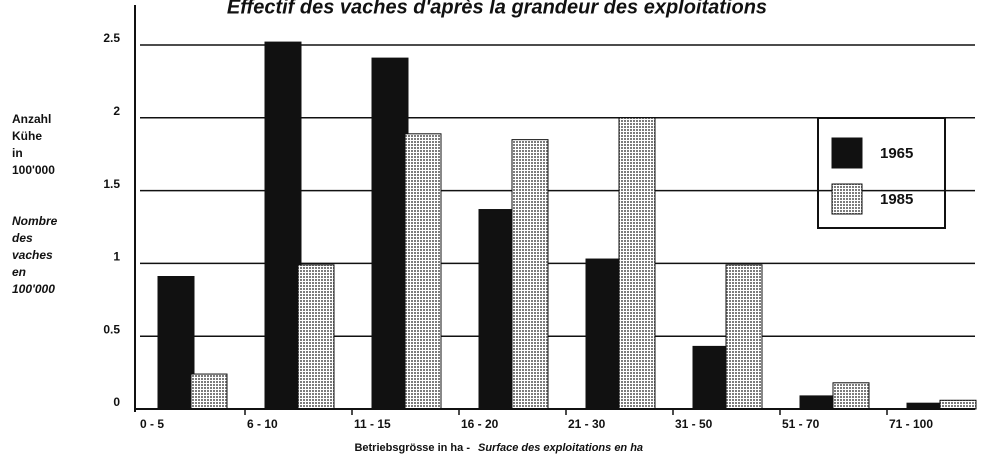 This screenshot has height=459, width=984. Describe the element at coordinates (412, 448) in the screenshot. I see `x-axis-label: Betriebsgrösse in ha -` at that location.